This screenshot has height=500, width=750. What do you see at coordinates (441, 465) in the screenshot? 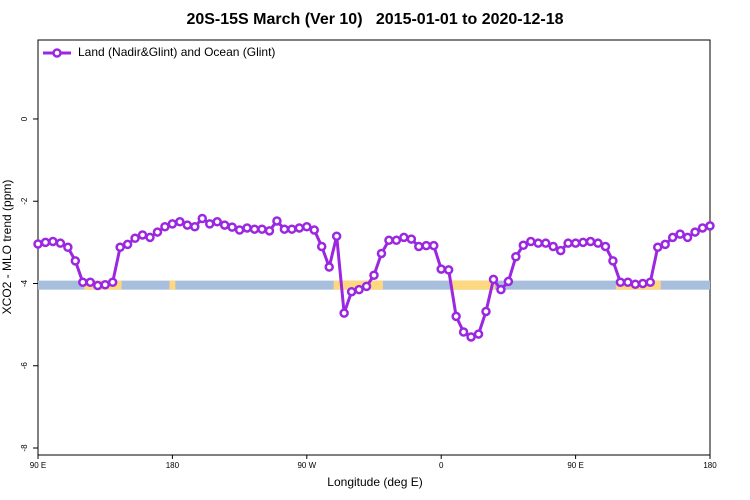
I see `x-tick-label: 0` at bounding box center [441, 465].